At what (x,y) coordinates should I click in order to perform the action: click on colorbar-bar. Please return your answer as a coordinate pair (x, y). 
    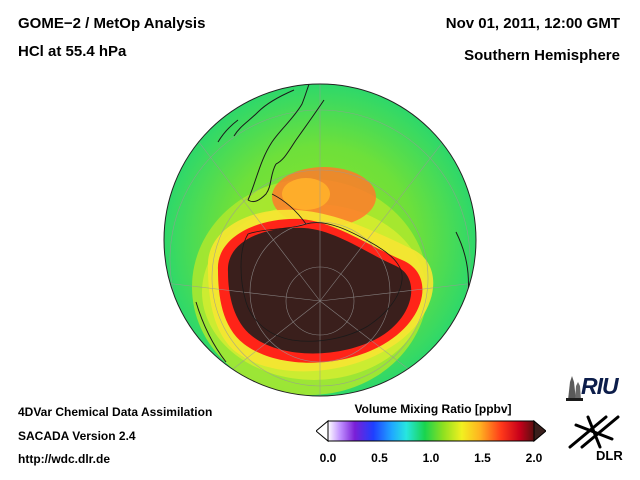
    Looking at the image, I should click on (431, 431).